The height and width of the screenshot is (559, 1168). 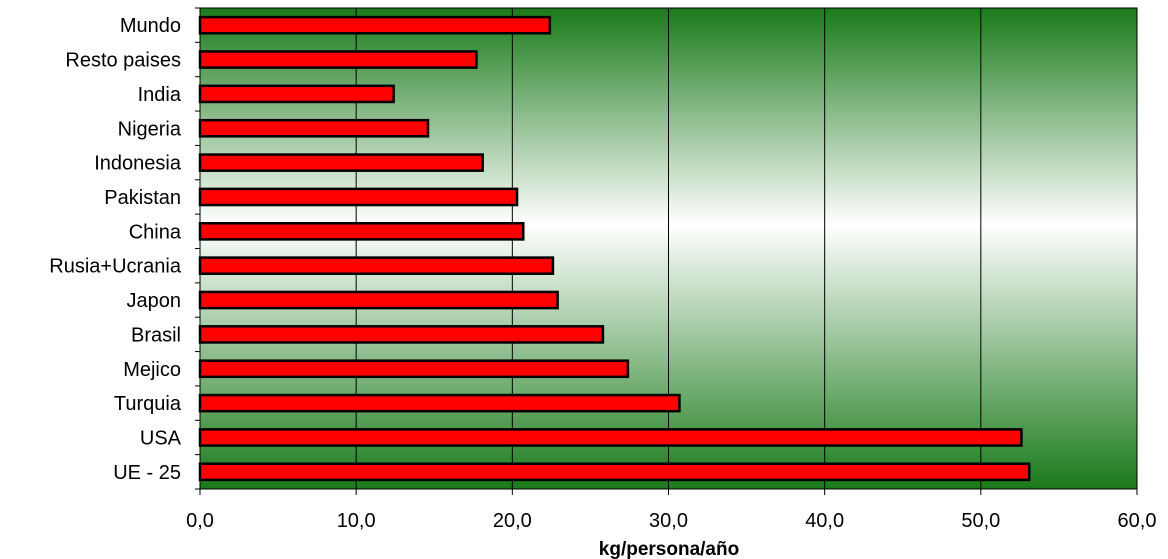 What do you see at coordinates (154, 301) in the screenshot?
I see `category-label: Japon` at bounding box center [154, 301].